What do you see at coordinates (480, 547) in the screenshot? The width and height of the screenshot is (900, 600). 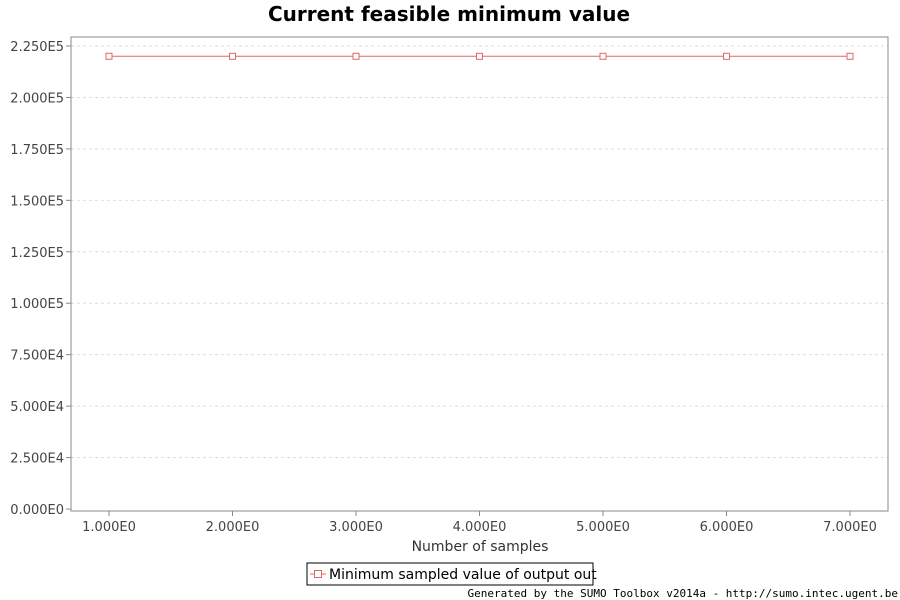 I see `x-axis-label: Number of samples` at bounding box center [480, 547].